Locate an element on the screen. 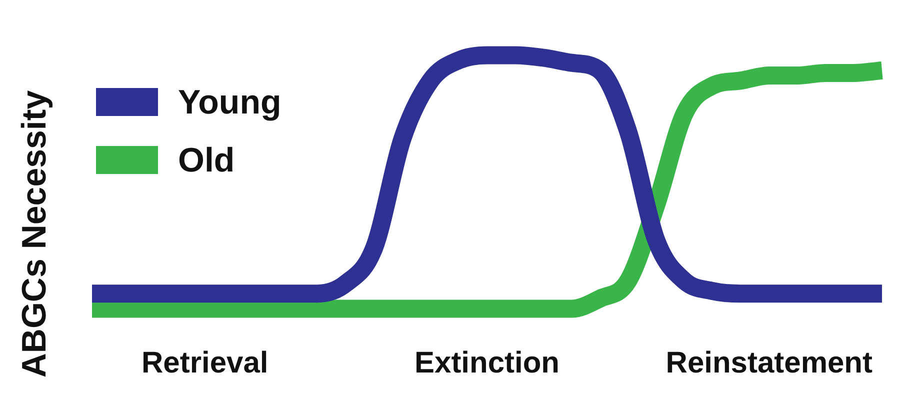 The image size is (922, 408). x-tick-label: Reinstatement is located at coordinates (769, 363).